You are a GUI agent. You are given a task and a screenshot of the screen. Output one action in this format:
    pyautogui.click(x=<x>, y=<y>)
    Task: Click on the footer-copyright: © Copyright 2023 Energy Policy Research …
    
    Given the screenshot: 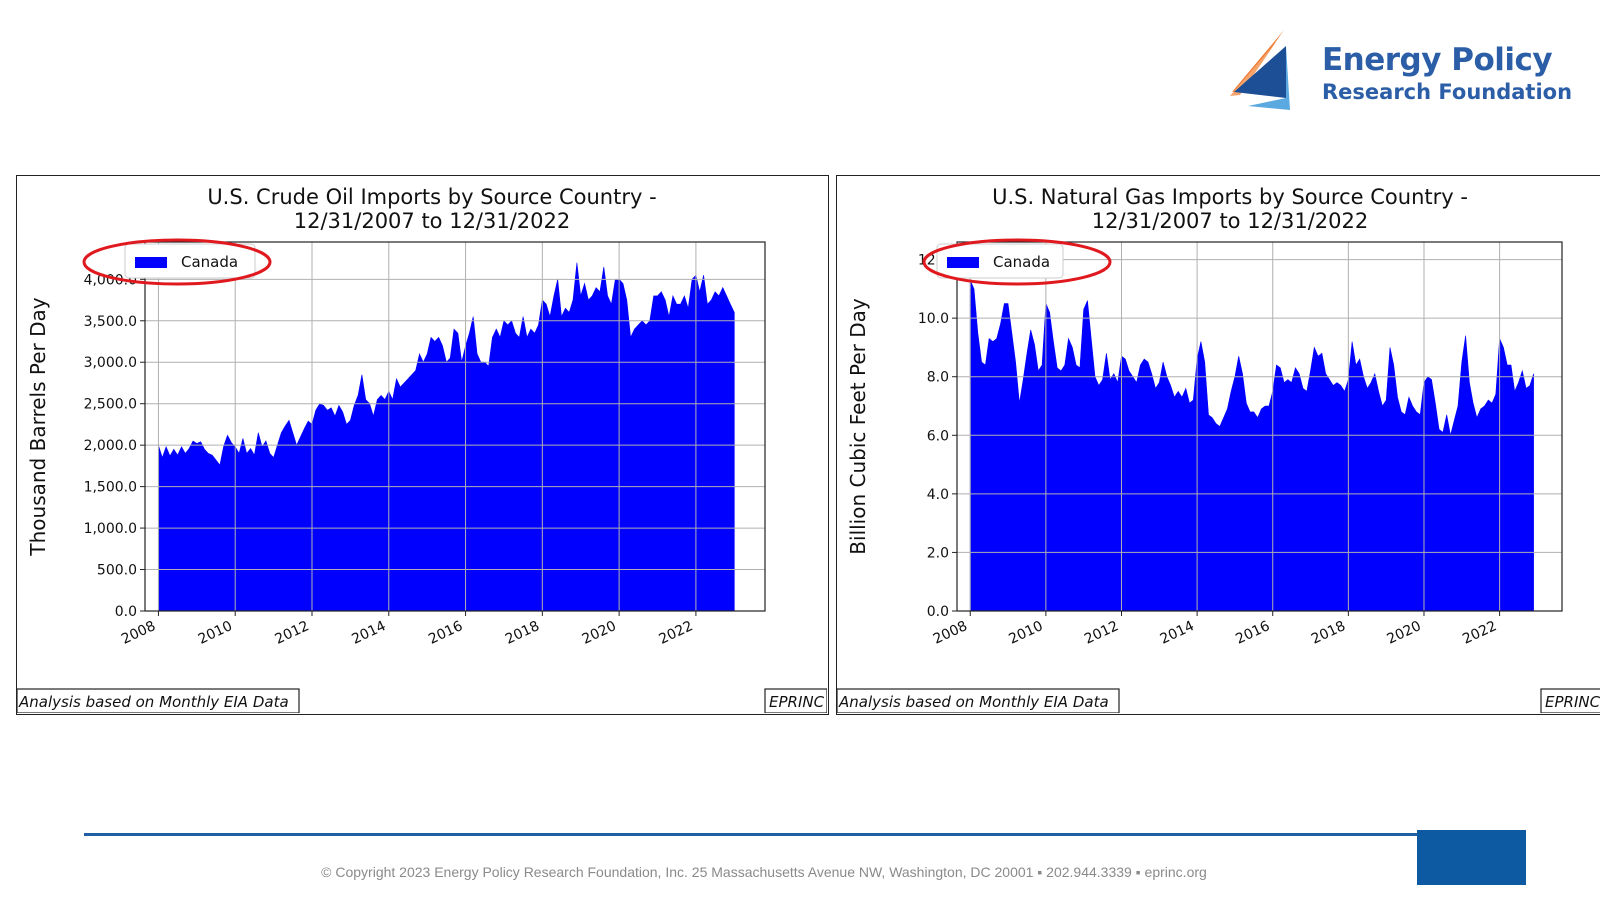 What is the action you would take?
    pyautogui.click(x=764, y=872)
    